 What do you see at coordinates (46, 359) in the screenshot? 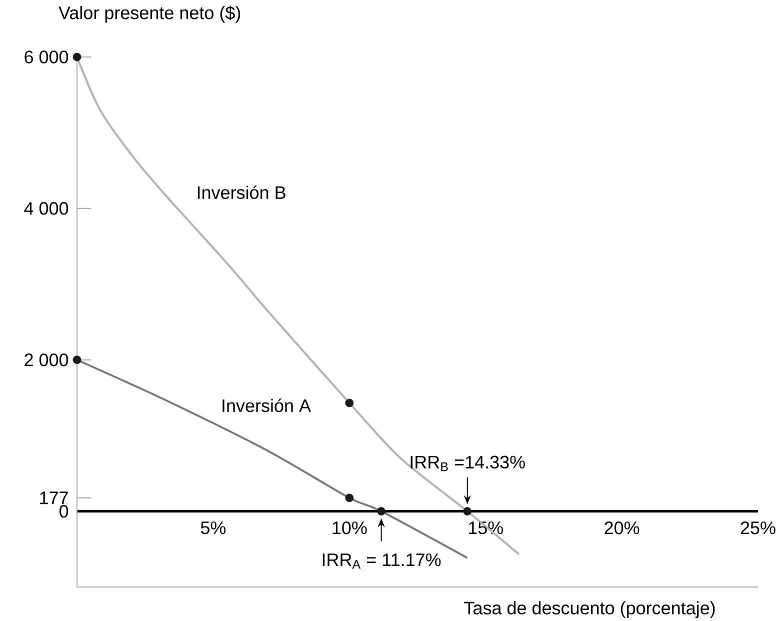
I see `y-tick-label: 2 000` at bounding box center [46, 359].